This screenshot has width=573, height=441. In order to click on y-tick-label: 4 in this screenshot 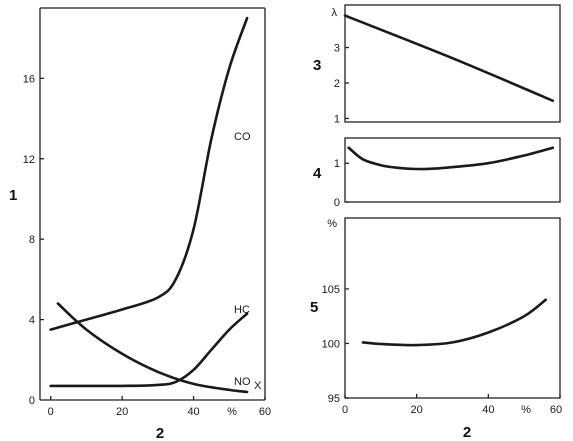, I will do `click(32, 321)`.